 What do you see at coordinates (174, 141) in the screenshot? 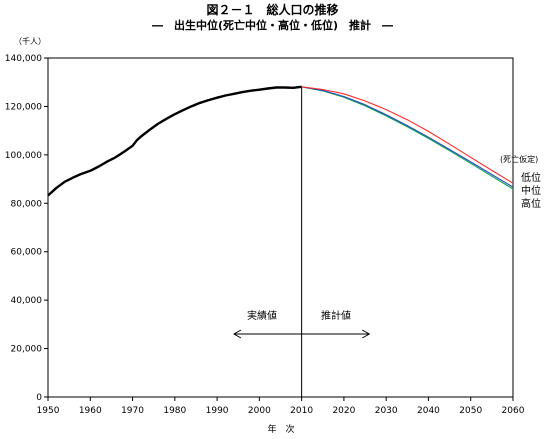
I see `series-line-actual` at bounding box center [174, 141].